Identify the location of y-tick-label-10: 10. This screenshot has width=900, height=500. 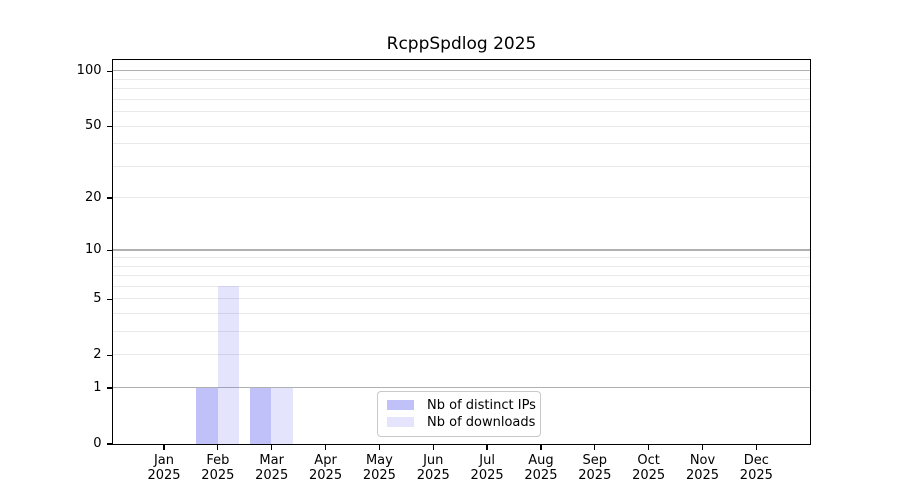
(93, 250).